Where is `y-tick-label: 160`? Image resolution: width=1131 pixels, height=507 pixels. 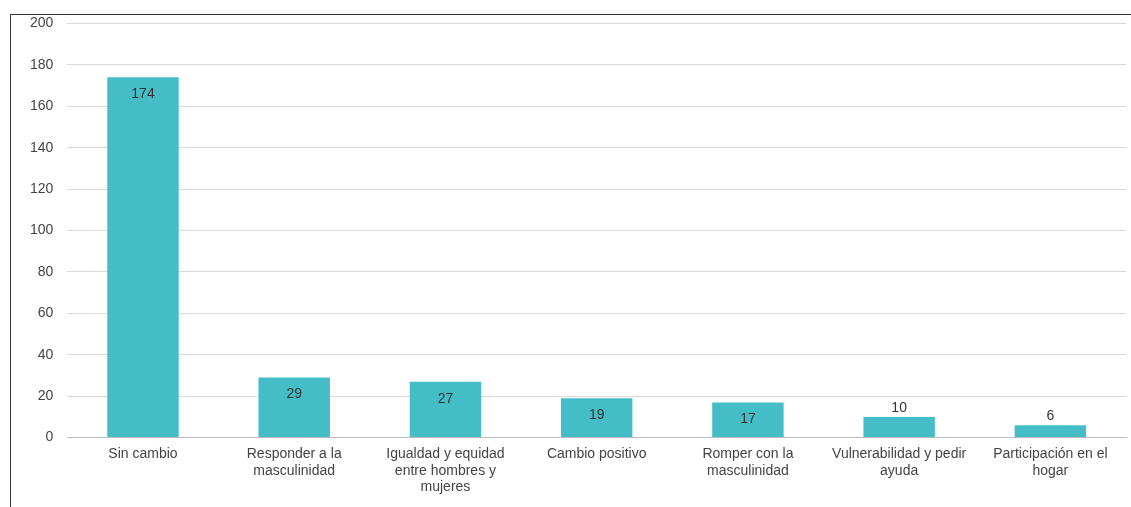
y-tick-label: 160 is located at coordinates (42, 105).